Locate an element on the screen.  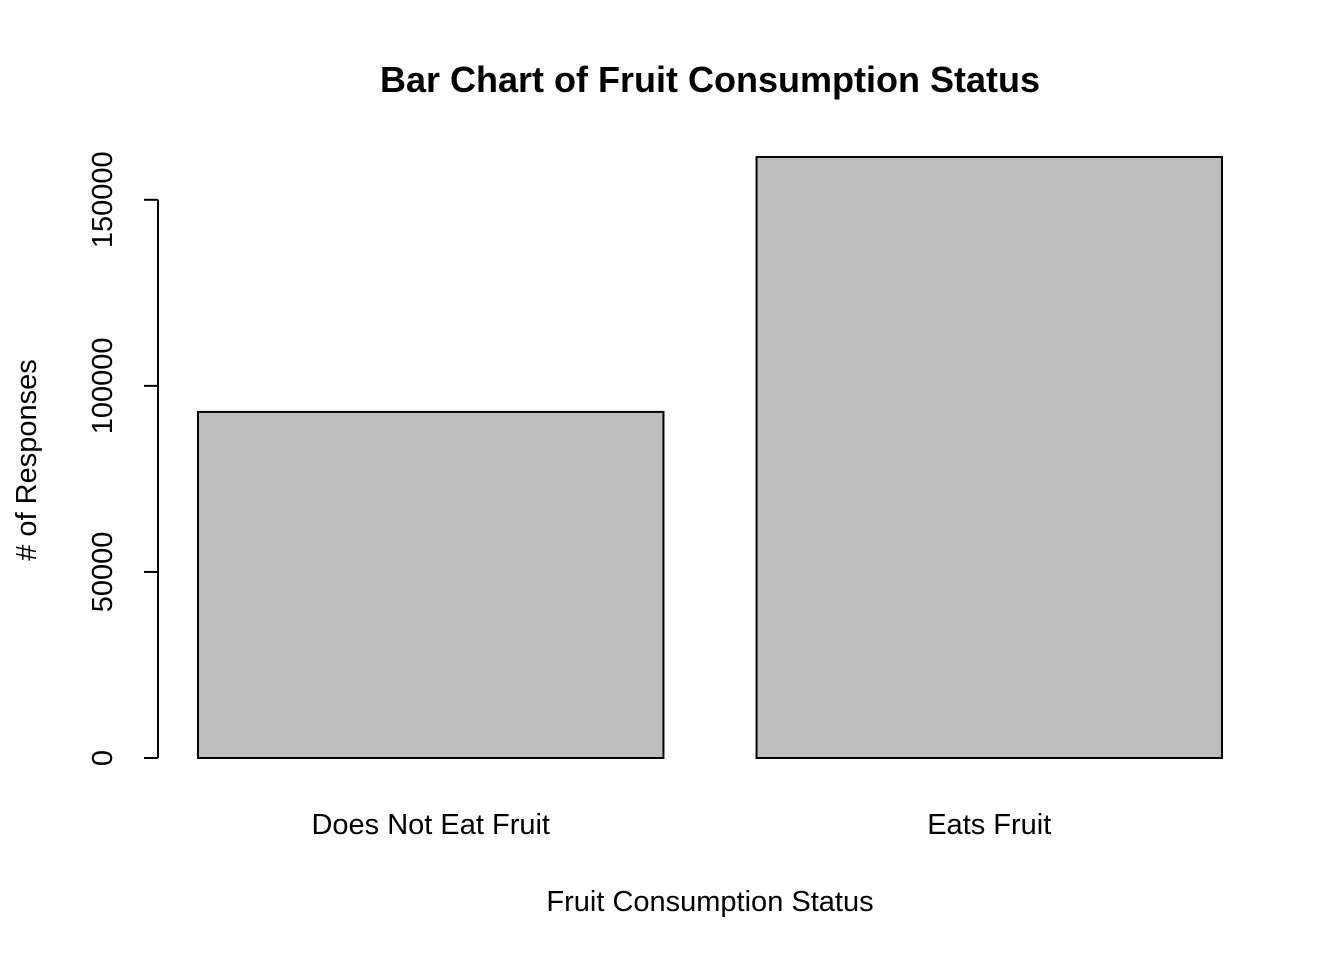
x-tick-label: Does Not Eat Fruit is located at coordinates (430, 825).